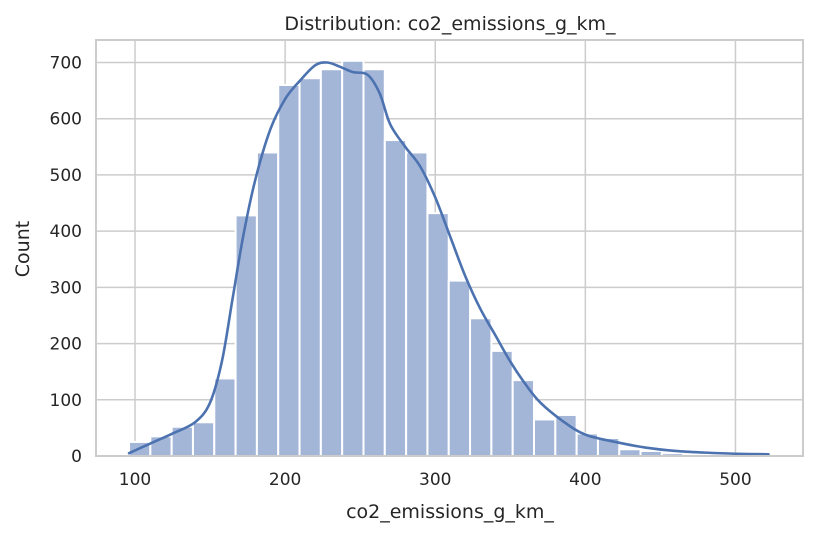 The image size is (816, 534). Describe the element at coordinates (135, 480) in the screenshot. I see `x-tick-label: 100` at that location.